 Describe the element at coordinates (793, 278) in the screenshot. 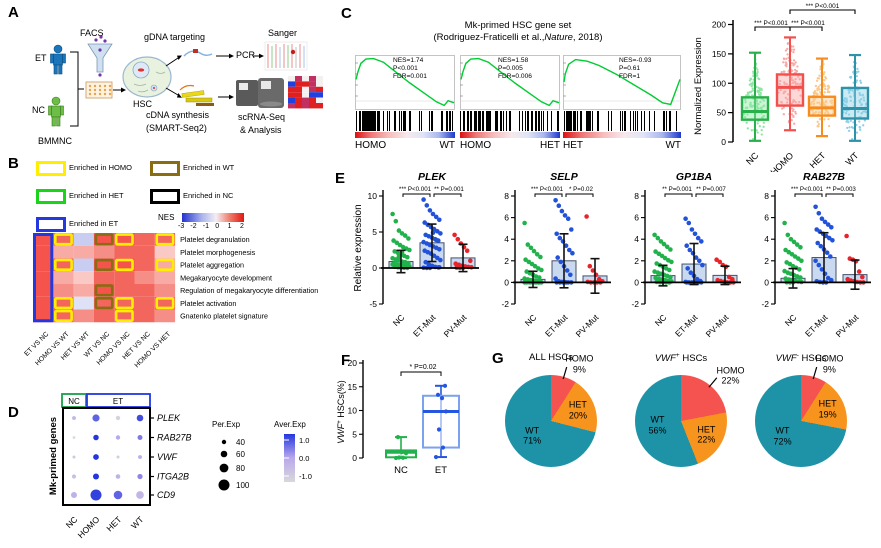

I see `error-bar-nc` at that location.